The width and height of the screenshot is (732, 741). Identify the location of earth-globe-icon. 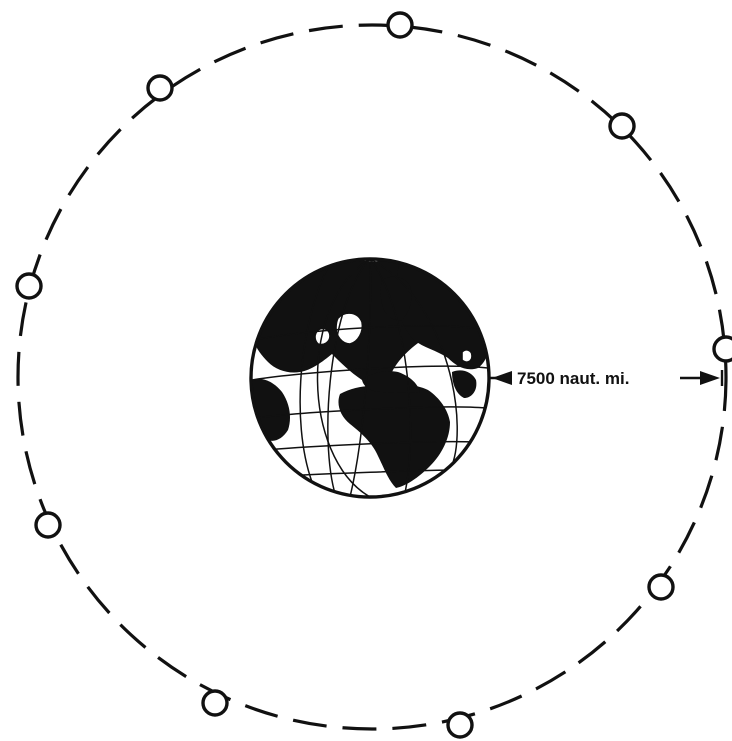
(370, 378).